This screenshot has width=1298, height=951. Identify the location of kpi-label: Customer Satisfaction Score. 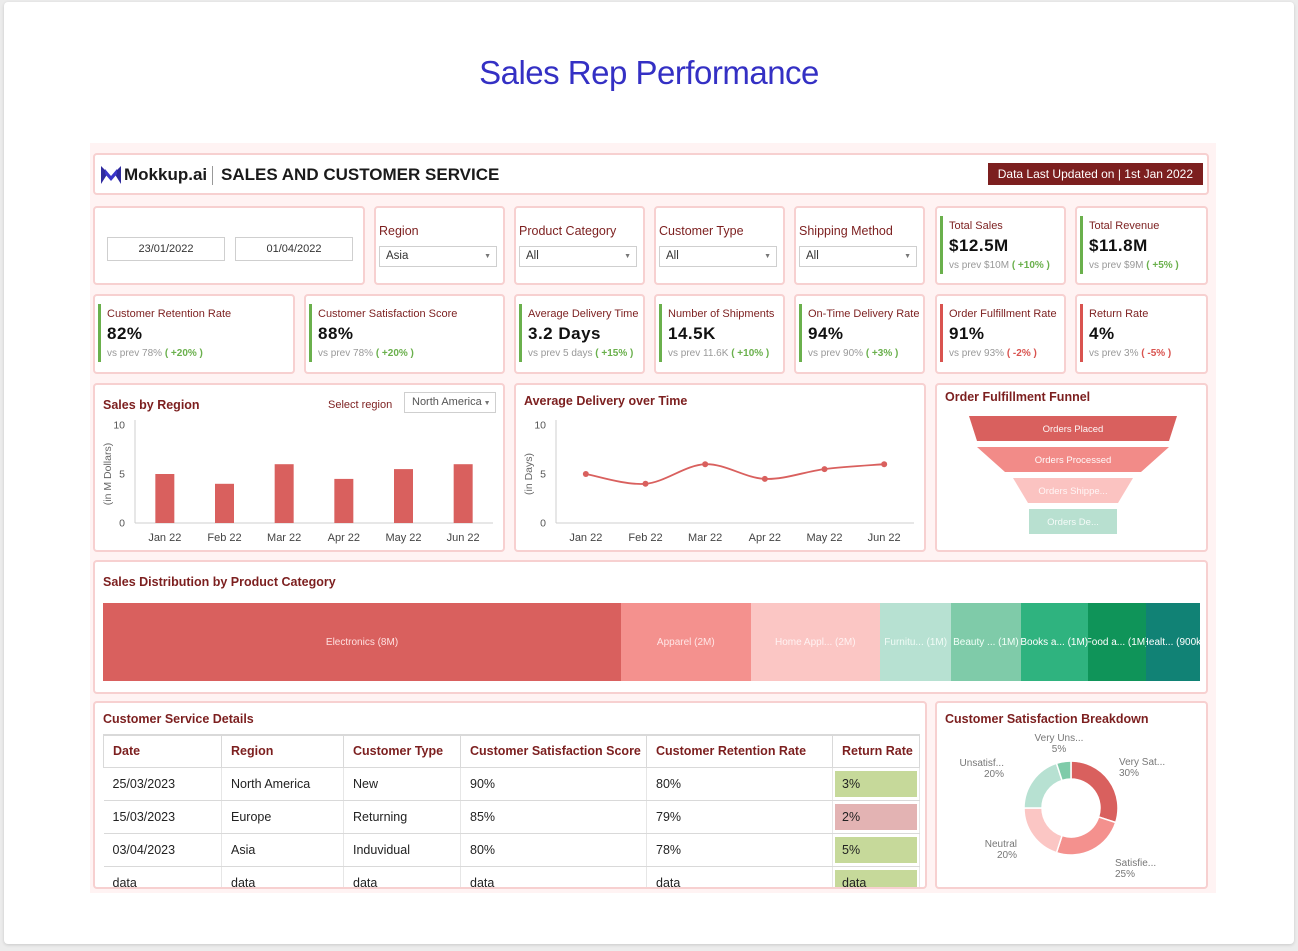
(388, 314).